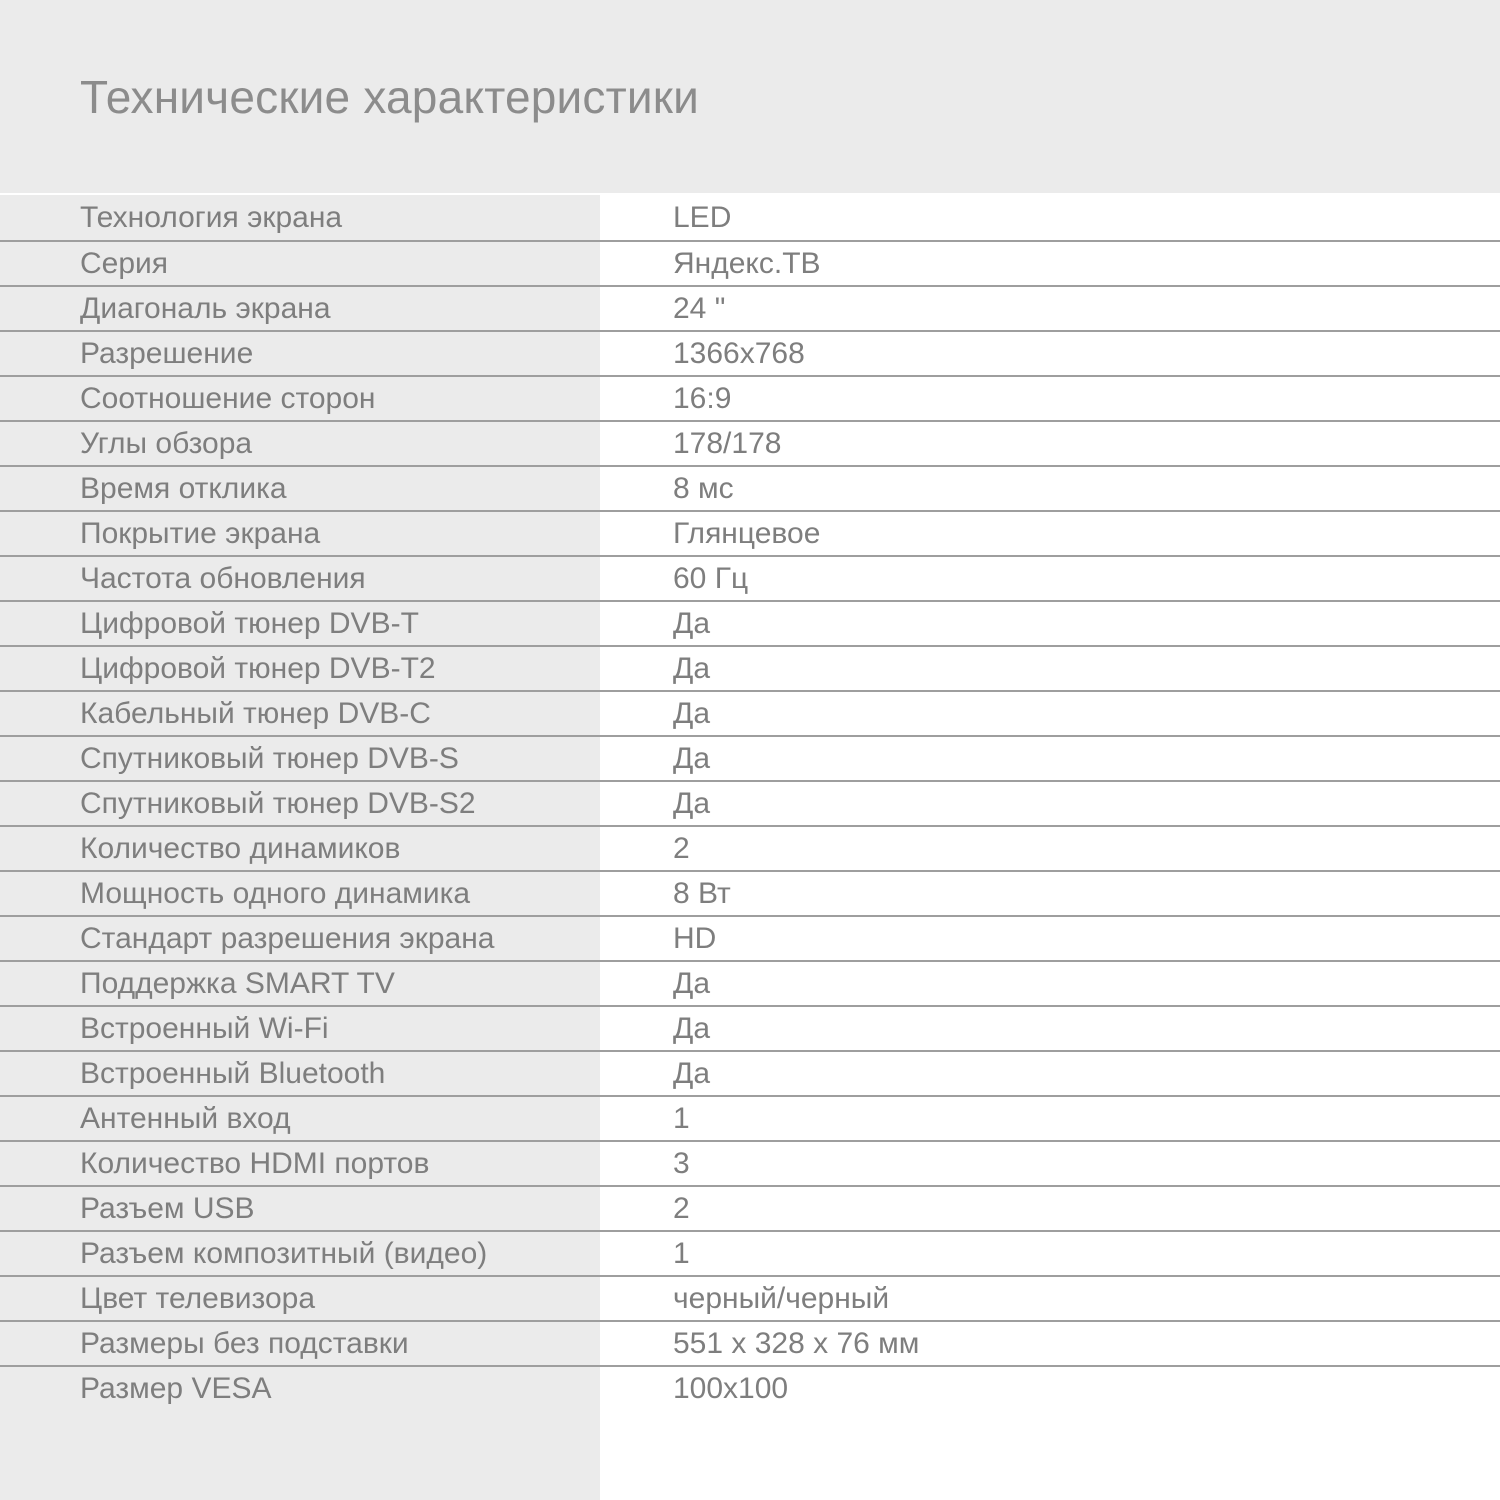  What do you see at coordinates (278, 803) in the screenshot?
I see `spec-label: Спутниковый тюнер DVB-S2` at bounding box center [278, 803].